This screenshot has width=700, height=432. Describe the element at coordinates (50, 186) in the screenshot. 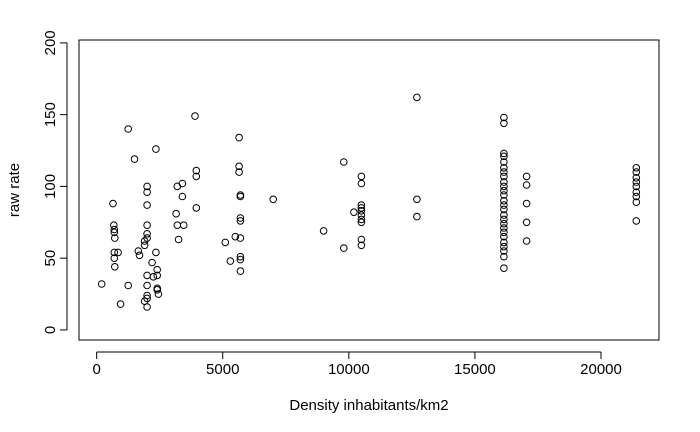

I see `y-tick-label: 100` at that location.